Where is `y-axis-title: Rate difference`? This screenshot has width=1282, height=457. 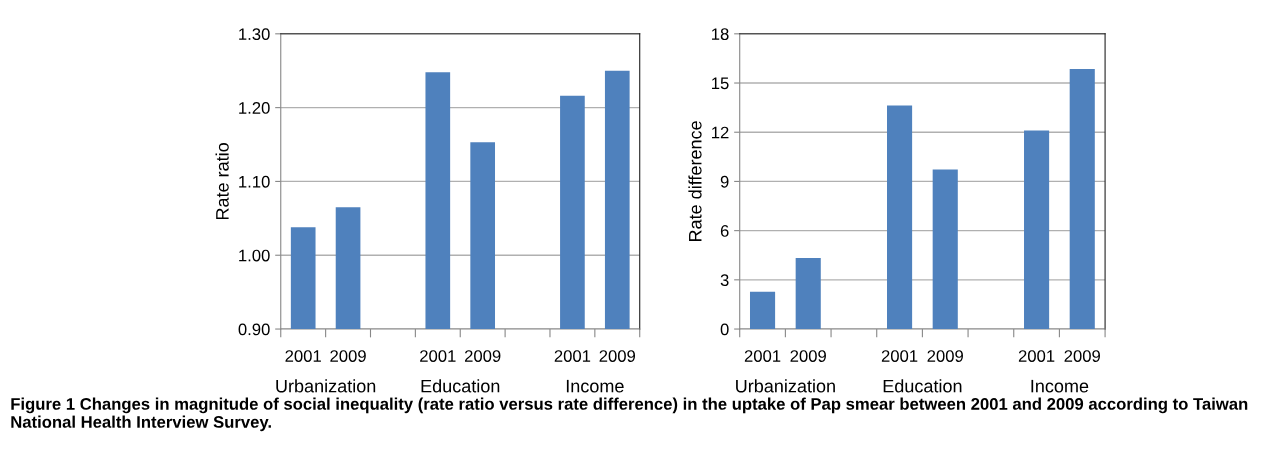 y-axis-title: Rate difference is located at coordinates (695, 181).